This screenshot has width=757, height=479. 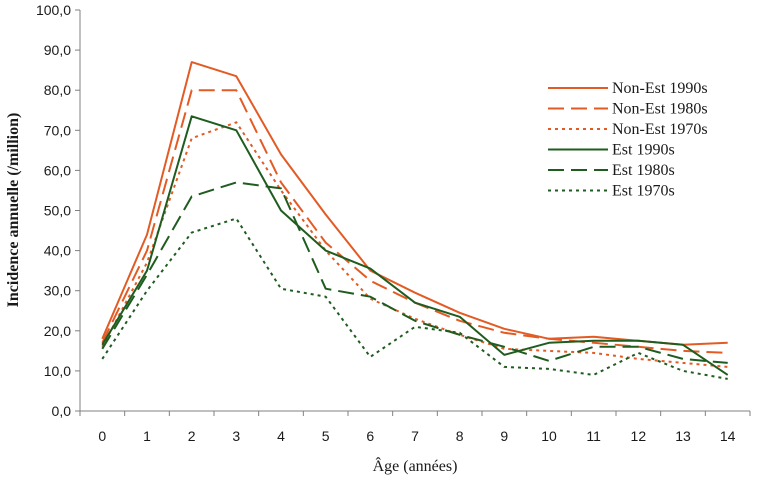 What do you see at coordinates (643, 150) in the screenshot?
I see `legend-label: Est 1990s` at bounding box center [643, 150].